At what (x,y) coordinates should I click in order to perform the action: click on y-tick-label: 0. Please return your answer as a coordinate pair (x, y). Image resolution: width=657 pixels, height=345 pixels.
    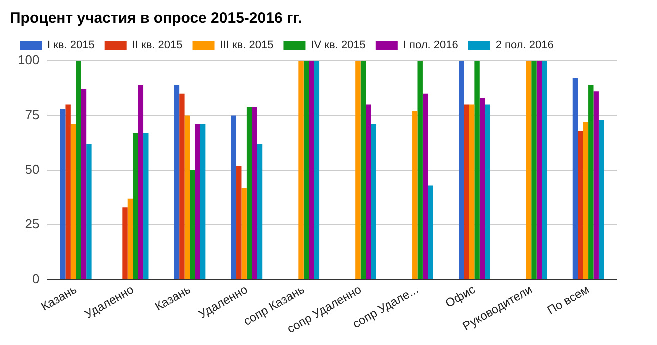
    Looking at the image, I should click on (36, 278).